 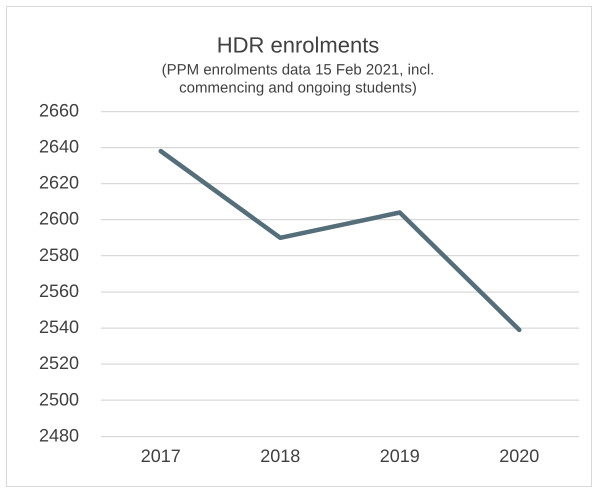 What do you see at coordinates (298, 70) in the screenshot?
I see `text: (PPM enrolments data 15 Feb 2021, incl.` at bounding box center [298, 70].